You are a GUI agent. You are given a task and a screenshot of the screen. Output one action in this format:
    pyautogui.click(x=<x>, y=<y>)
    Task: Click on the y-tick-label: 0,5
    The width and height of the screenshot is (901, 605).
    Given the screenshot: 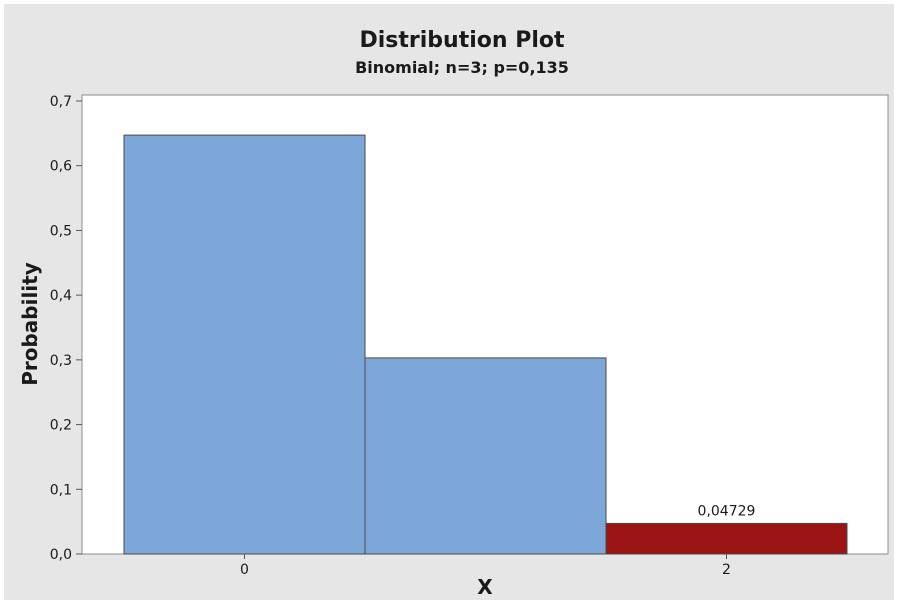 What is the action you would take?
    pyautogui.click(x=61, y=231)
    